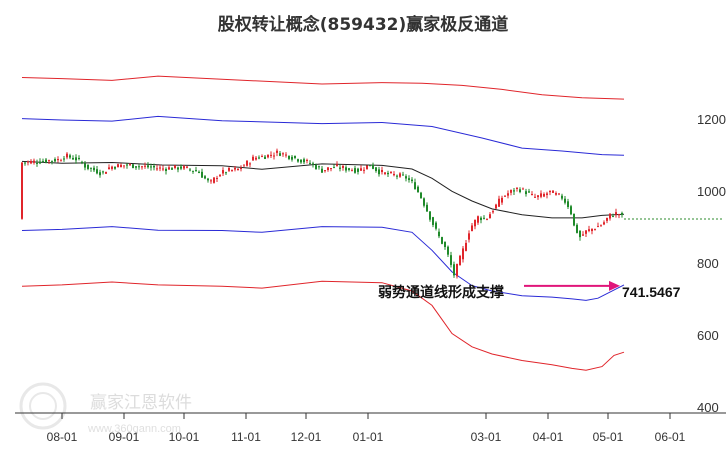 The width and height of the screenshot is (726, 450). Describe the element at coordinates (184, 437) in the screenshot. I see `x-tick-label-2: 10-01` at that location.